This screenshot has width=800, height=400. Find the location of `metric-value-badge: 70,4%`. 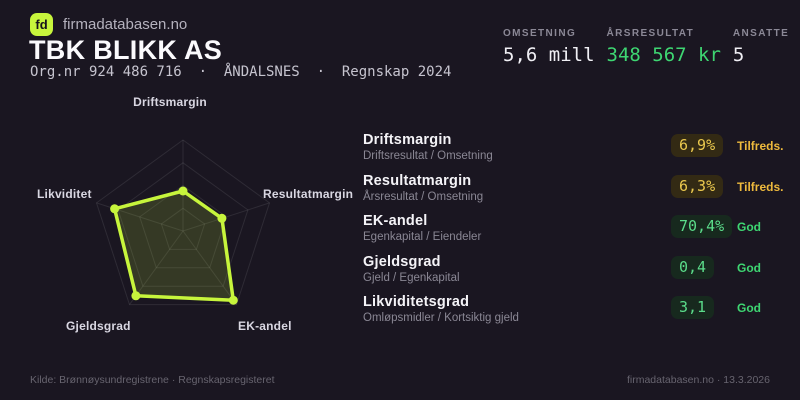

metric-value-badge: 70,4% is located at coordinates (702, 226).